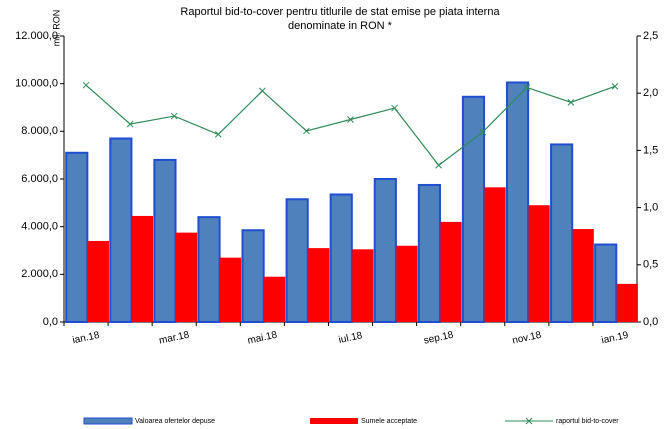 The image size is (667, 429). What do you see at coordinates (650, 150) in the screenshot?
I see `y2-tick-label: 1,5` at bounding box center [650, 150].